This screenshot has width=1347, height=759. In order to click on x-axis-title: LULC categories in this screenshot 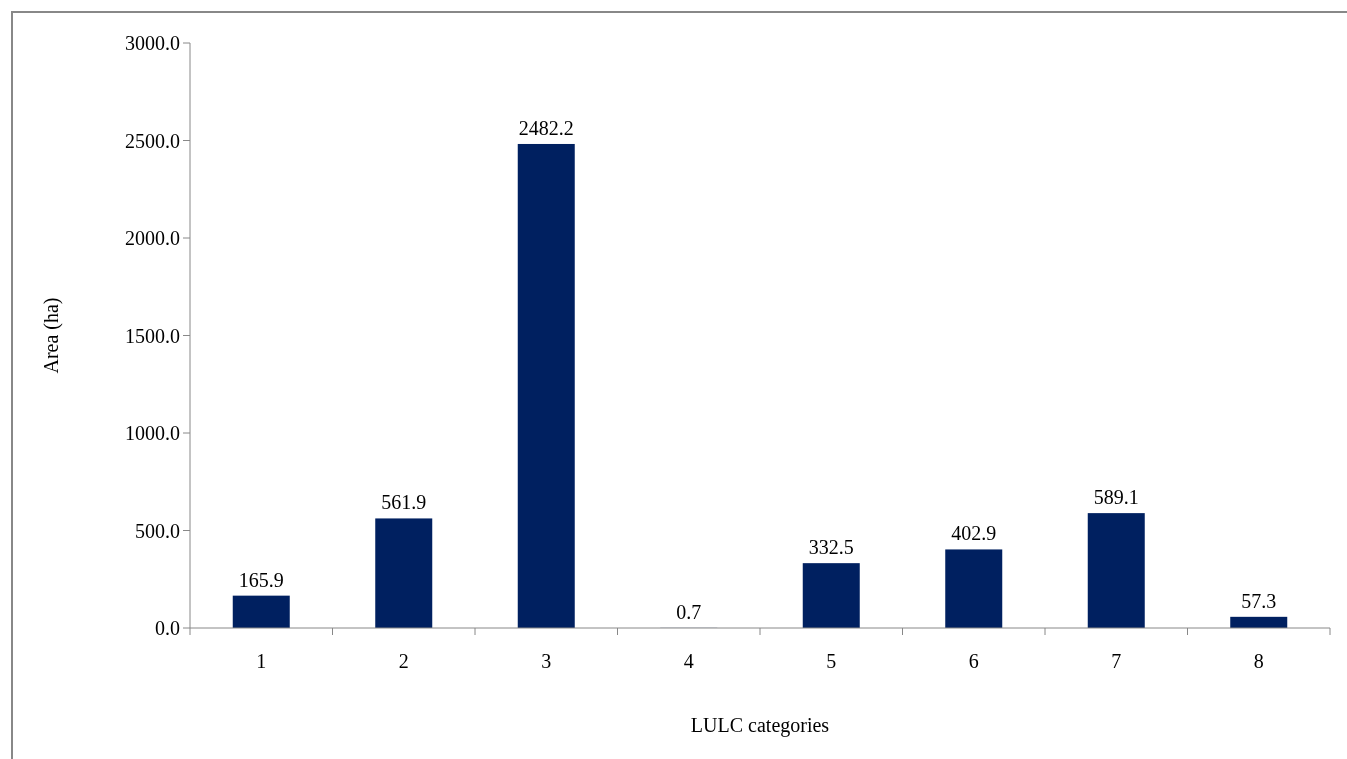, I will do `click(760, 725)`.